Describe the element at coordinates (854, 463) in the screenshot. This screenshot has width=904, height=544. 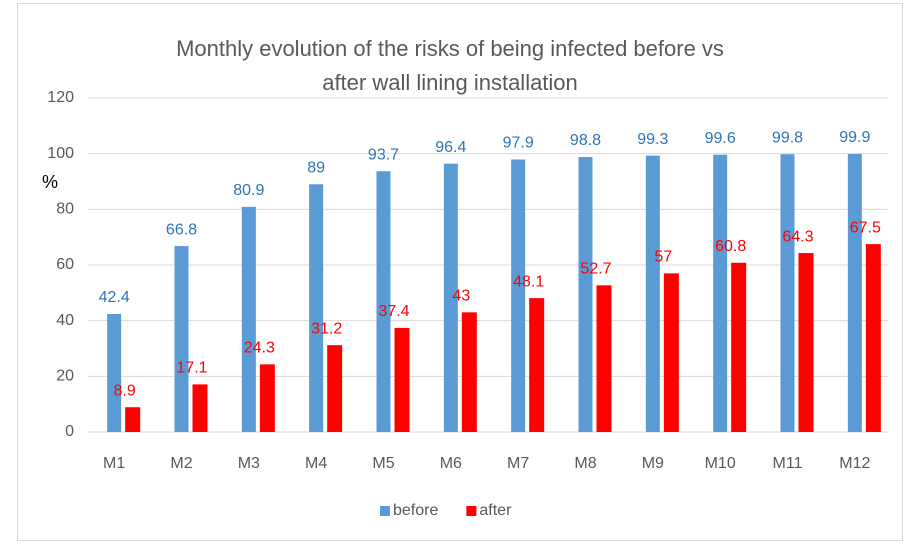
I see `x-tick-label: M12` at that location.